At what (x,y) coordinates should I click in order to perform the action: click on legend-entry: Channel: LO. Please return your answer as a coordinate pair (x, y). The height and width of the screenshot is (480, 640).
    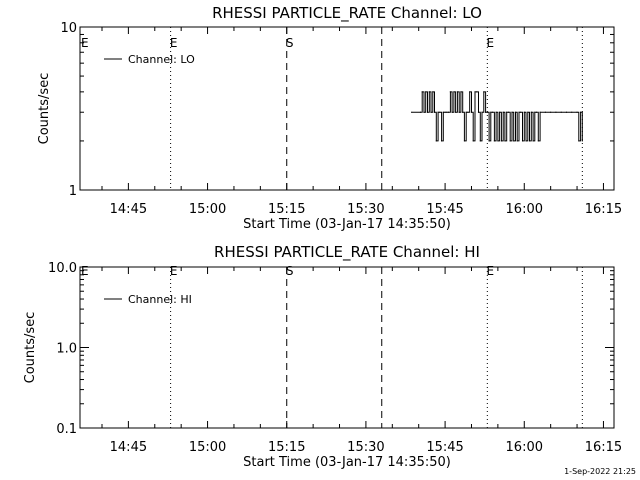
    Looking at the image, I should click on (161, 59).